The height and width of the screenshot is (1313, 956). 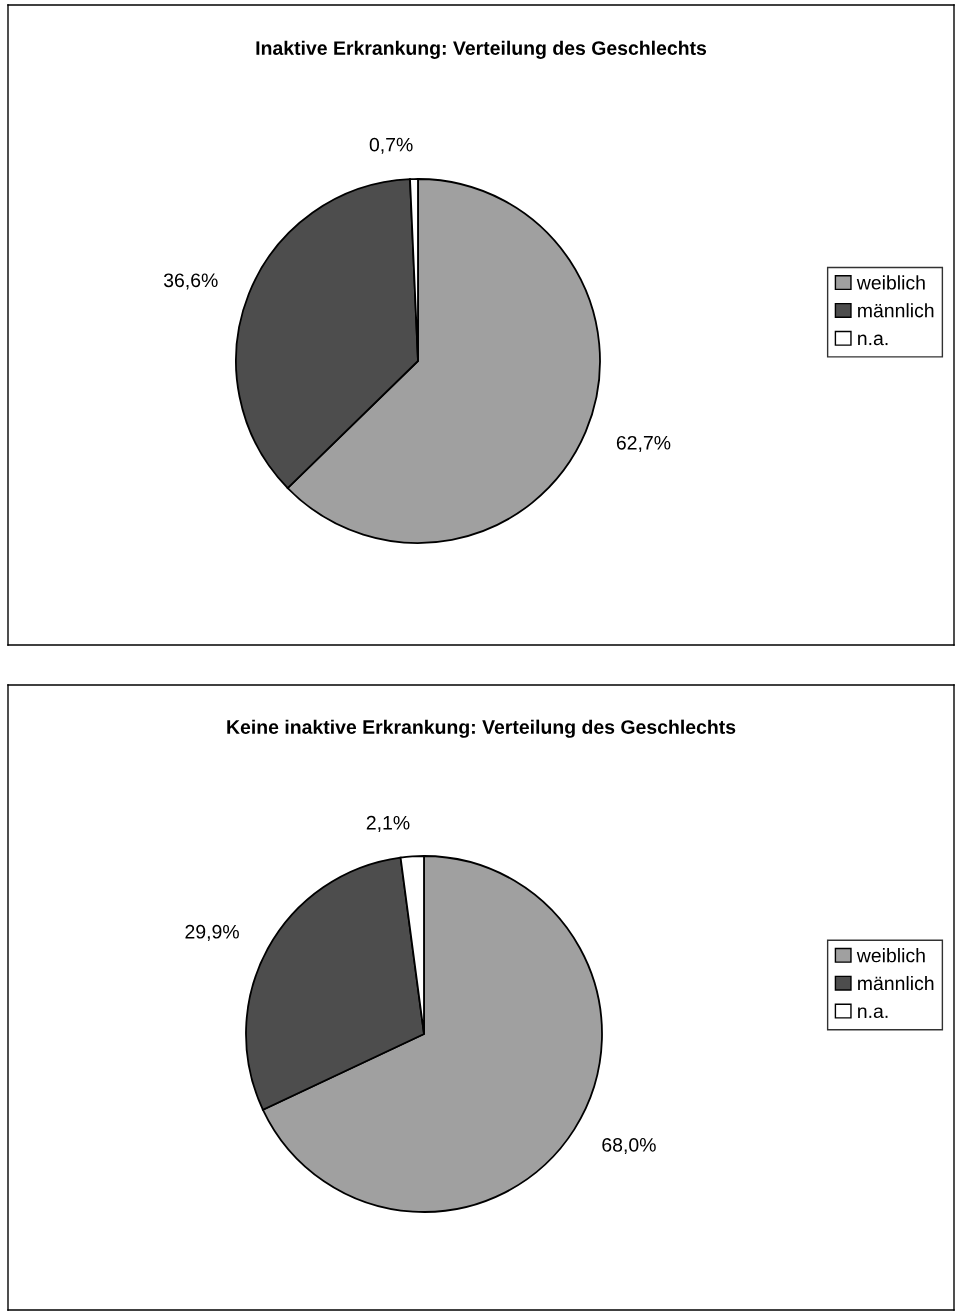 I want to click on chart-title: Inaktive Erkrankung: Verteilung des Geschlechts, so click(x=481, y=49).